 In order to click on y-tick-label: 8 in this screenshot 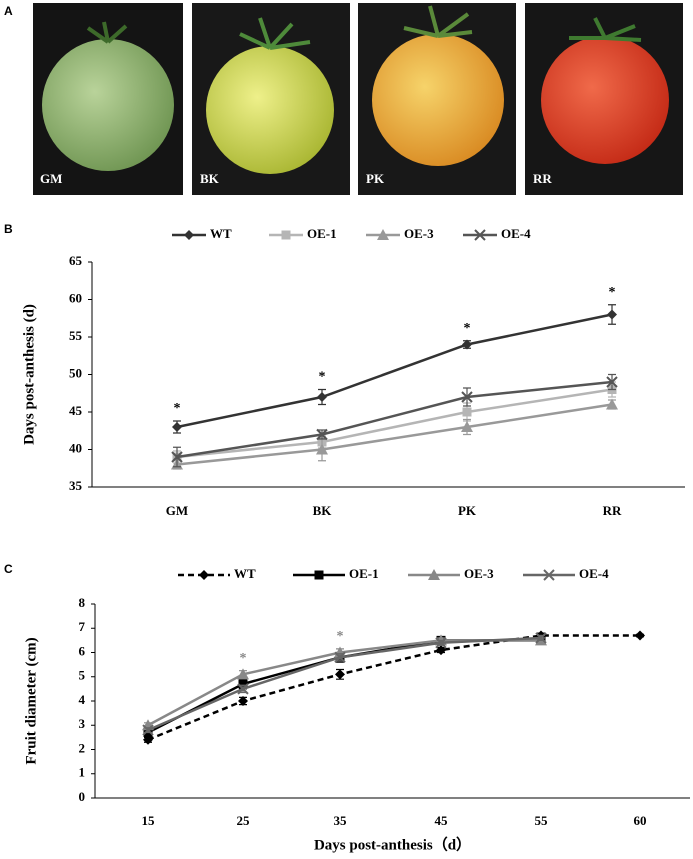, I will do `click(82, 602)`.